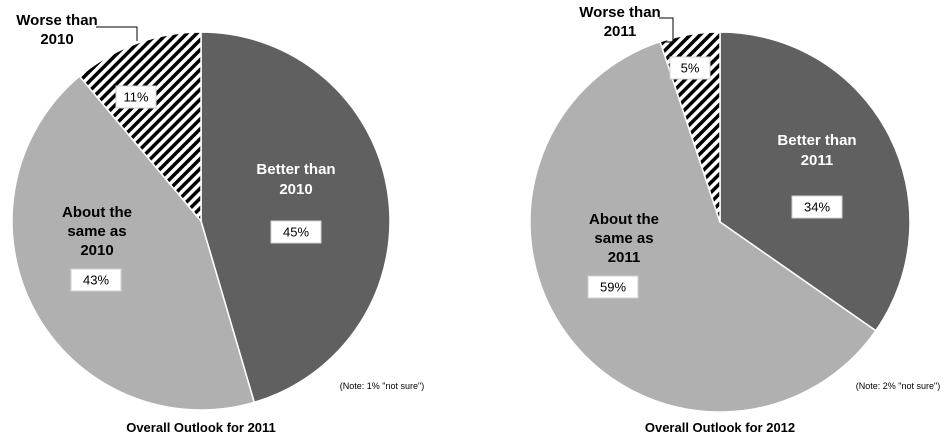 Image resolution: width=948 pixels, height=438 pixels. I want to click on chart-note: (Note: 2% "not sure"), so click(898, 386).